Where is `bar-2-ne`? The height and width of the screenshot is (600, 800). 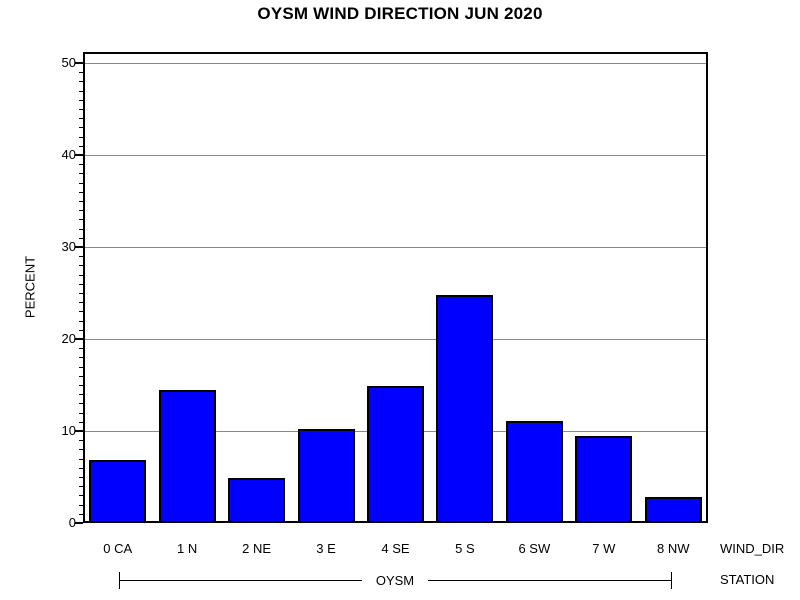 bar-2-ne is located at coordinates (257, 500).